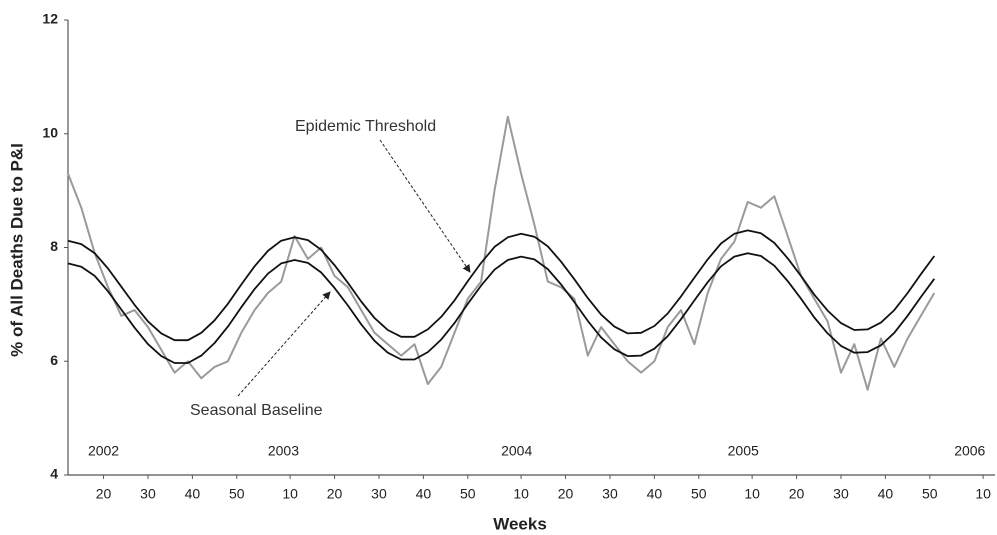  What do you see at coordinates (520, 523) in the screenshot?
I see `x-axis-title: Weeks` at bounding box center [520, 523].